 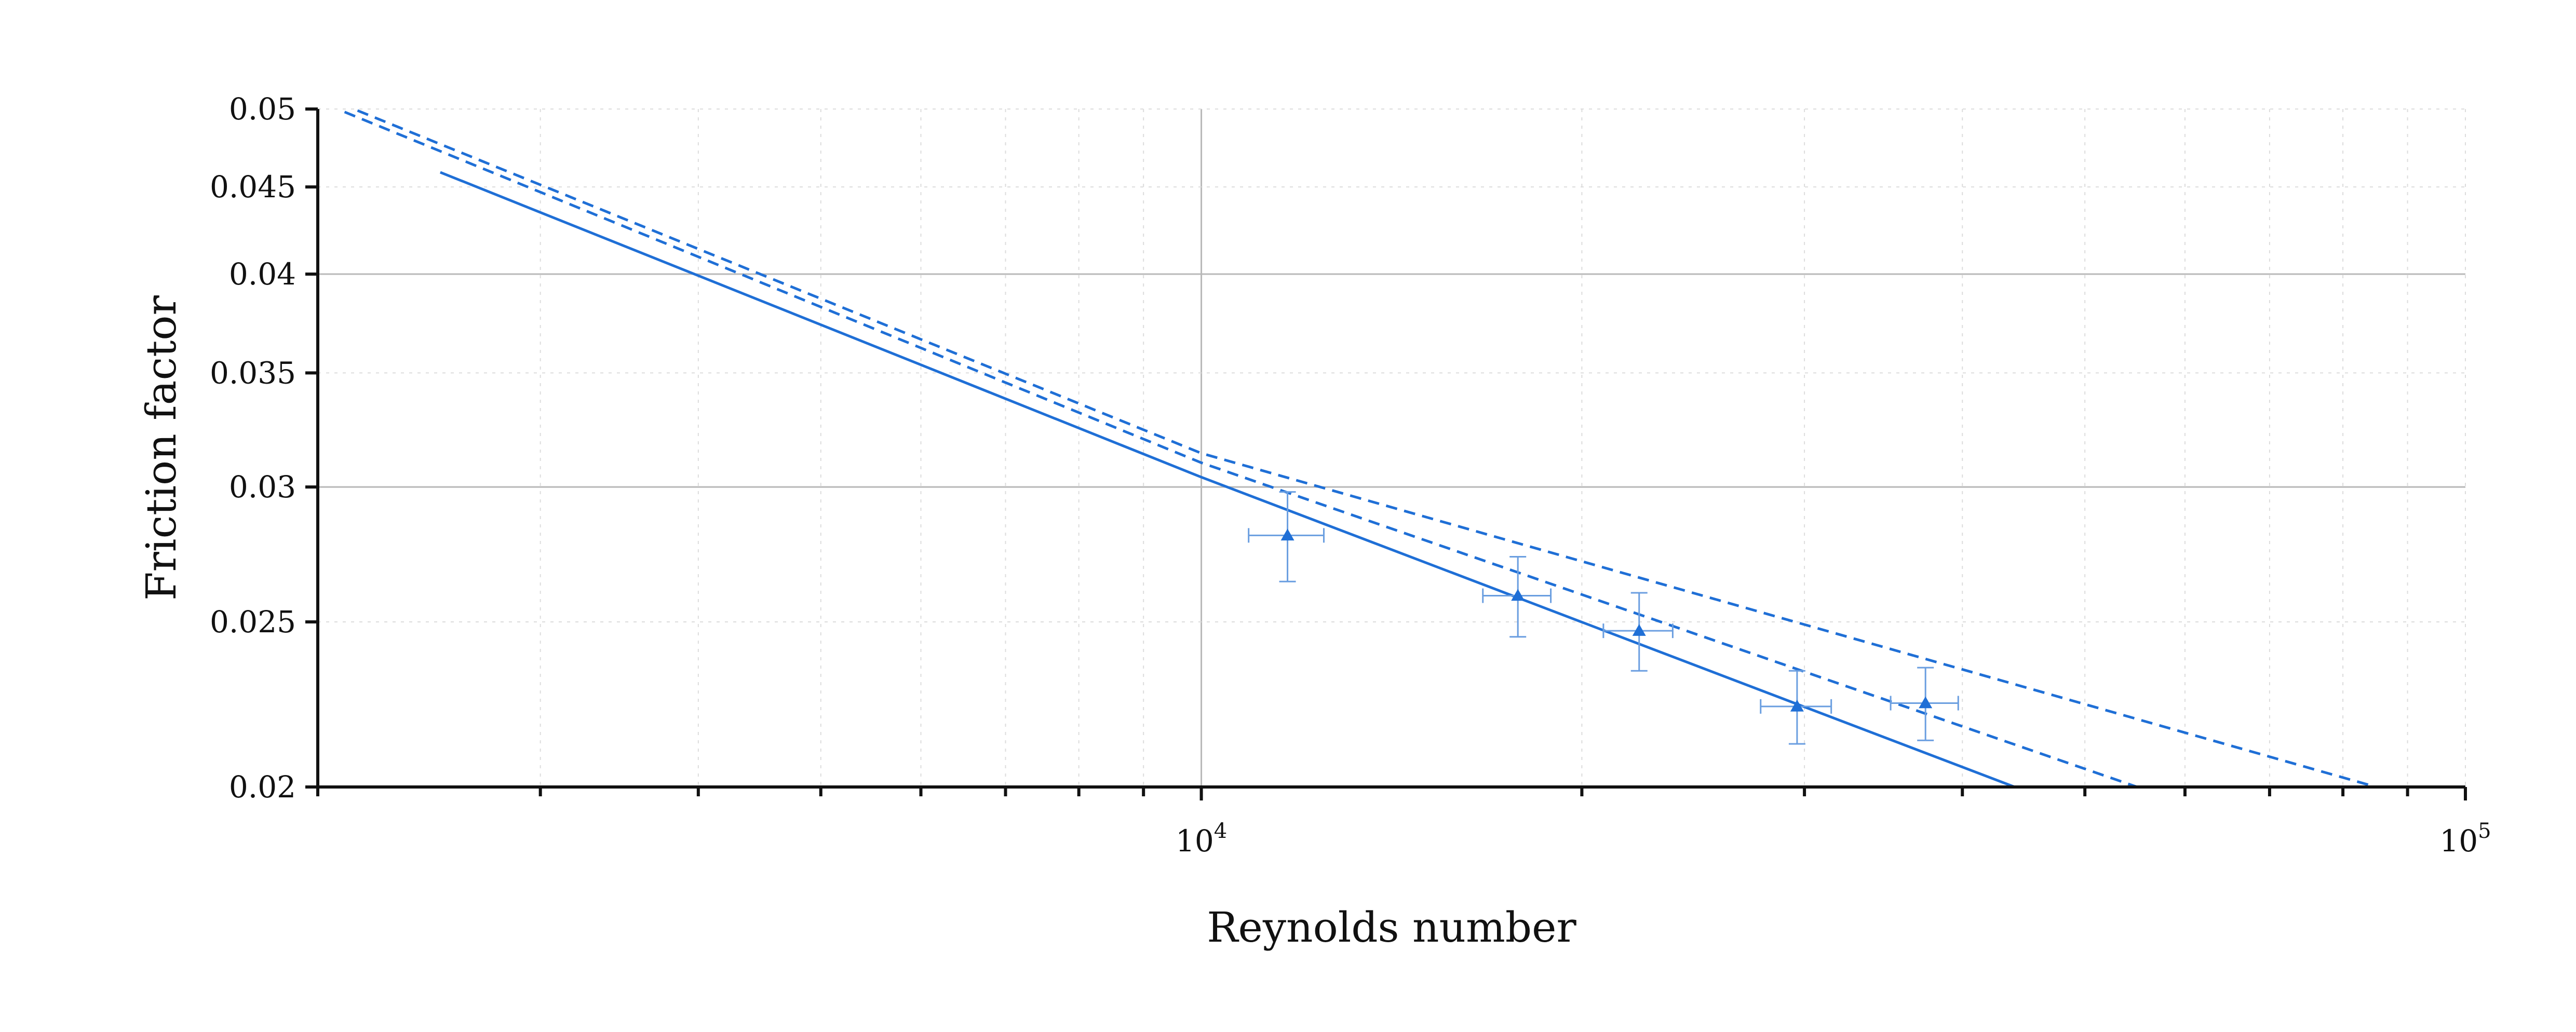 I want to click on y-tick-label: 0.03, so click(x=262, y=487).